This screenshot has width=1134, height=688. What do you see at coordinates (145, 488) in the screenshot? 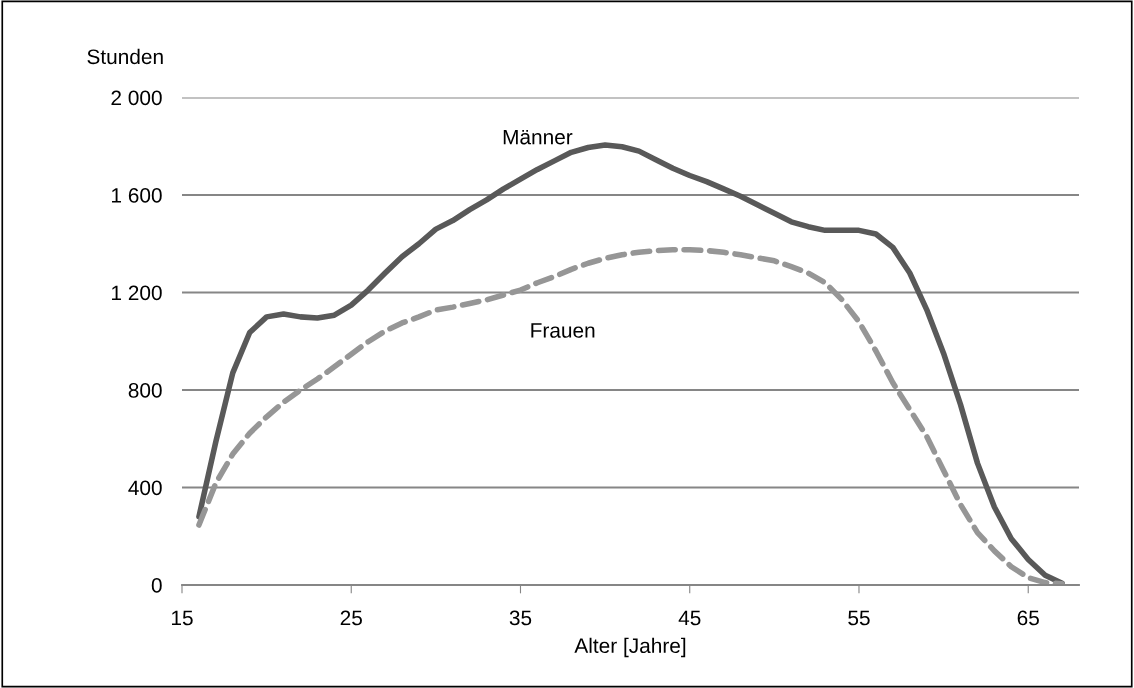
I see `y-tick-label: 400` at bounding box center [145, 488].